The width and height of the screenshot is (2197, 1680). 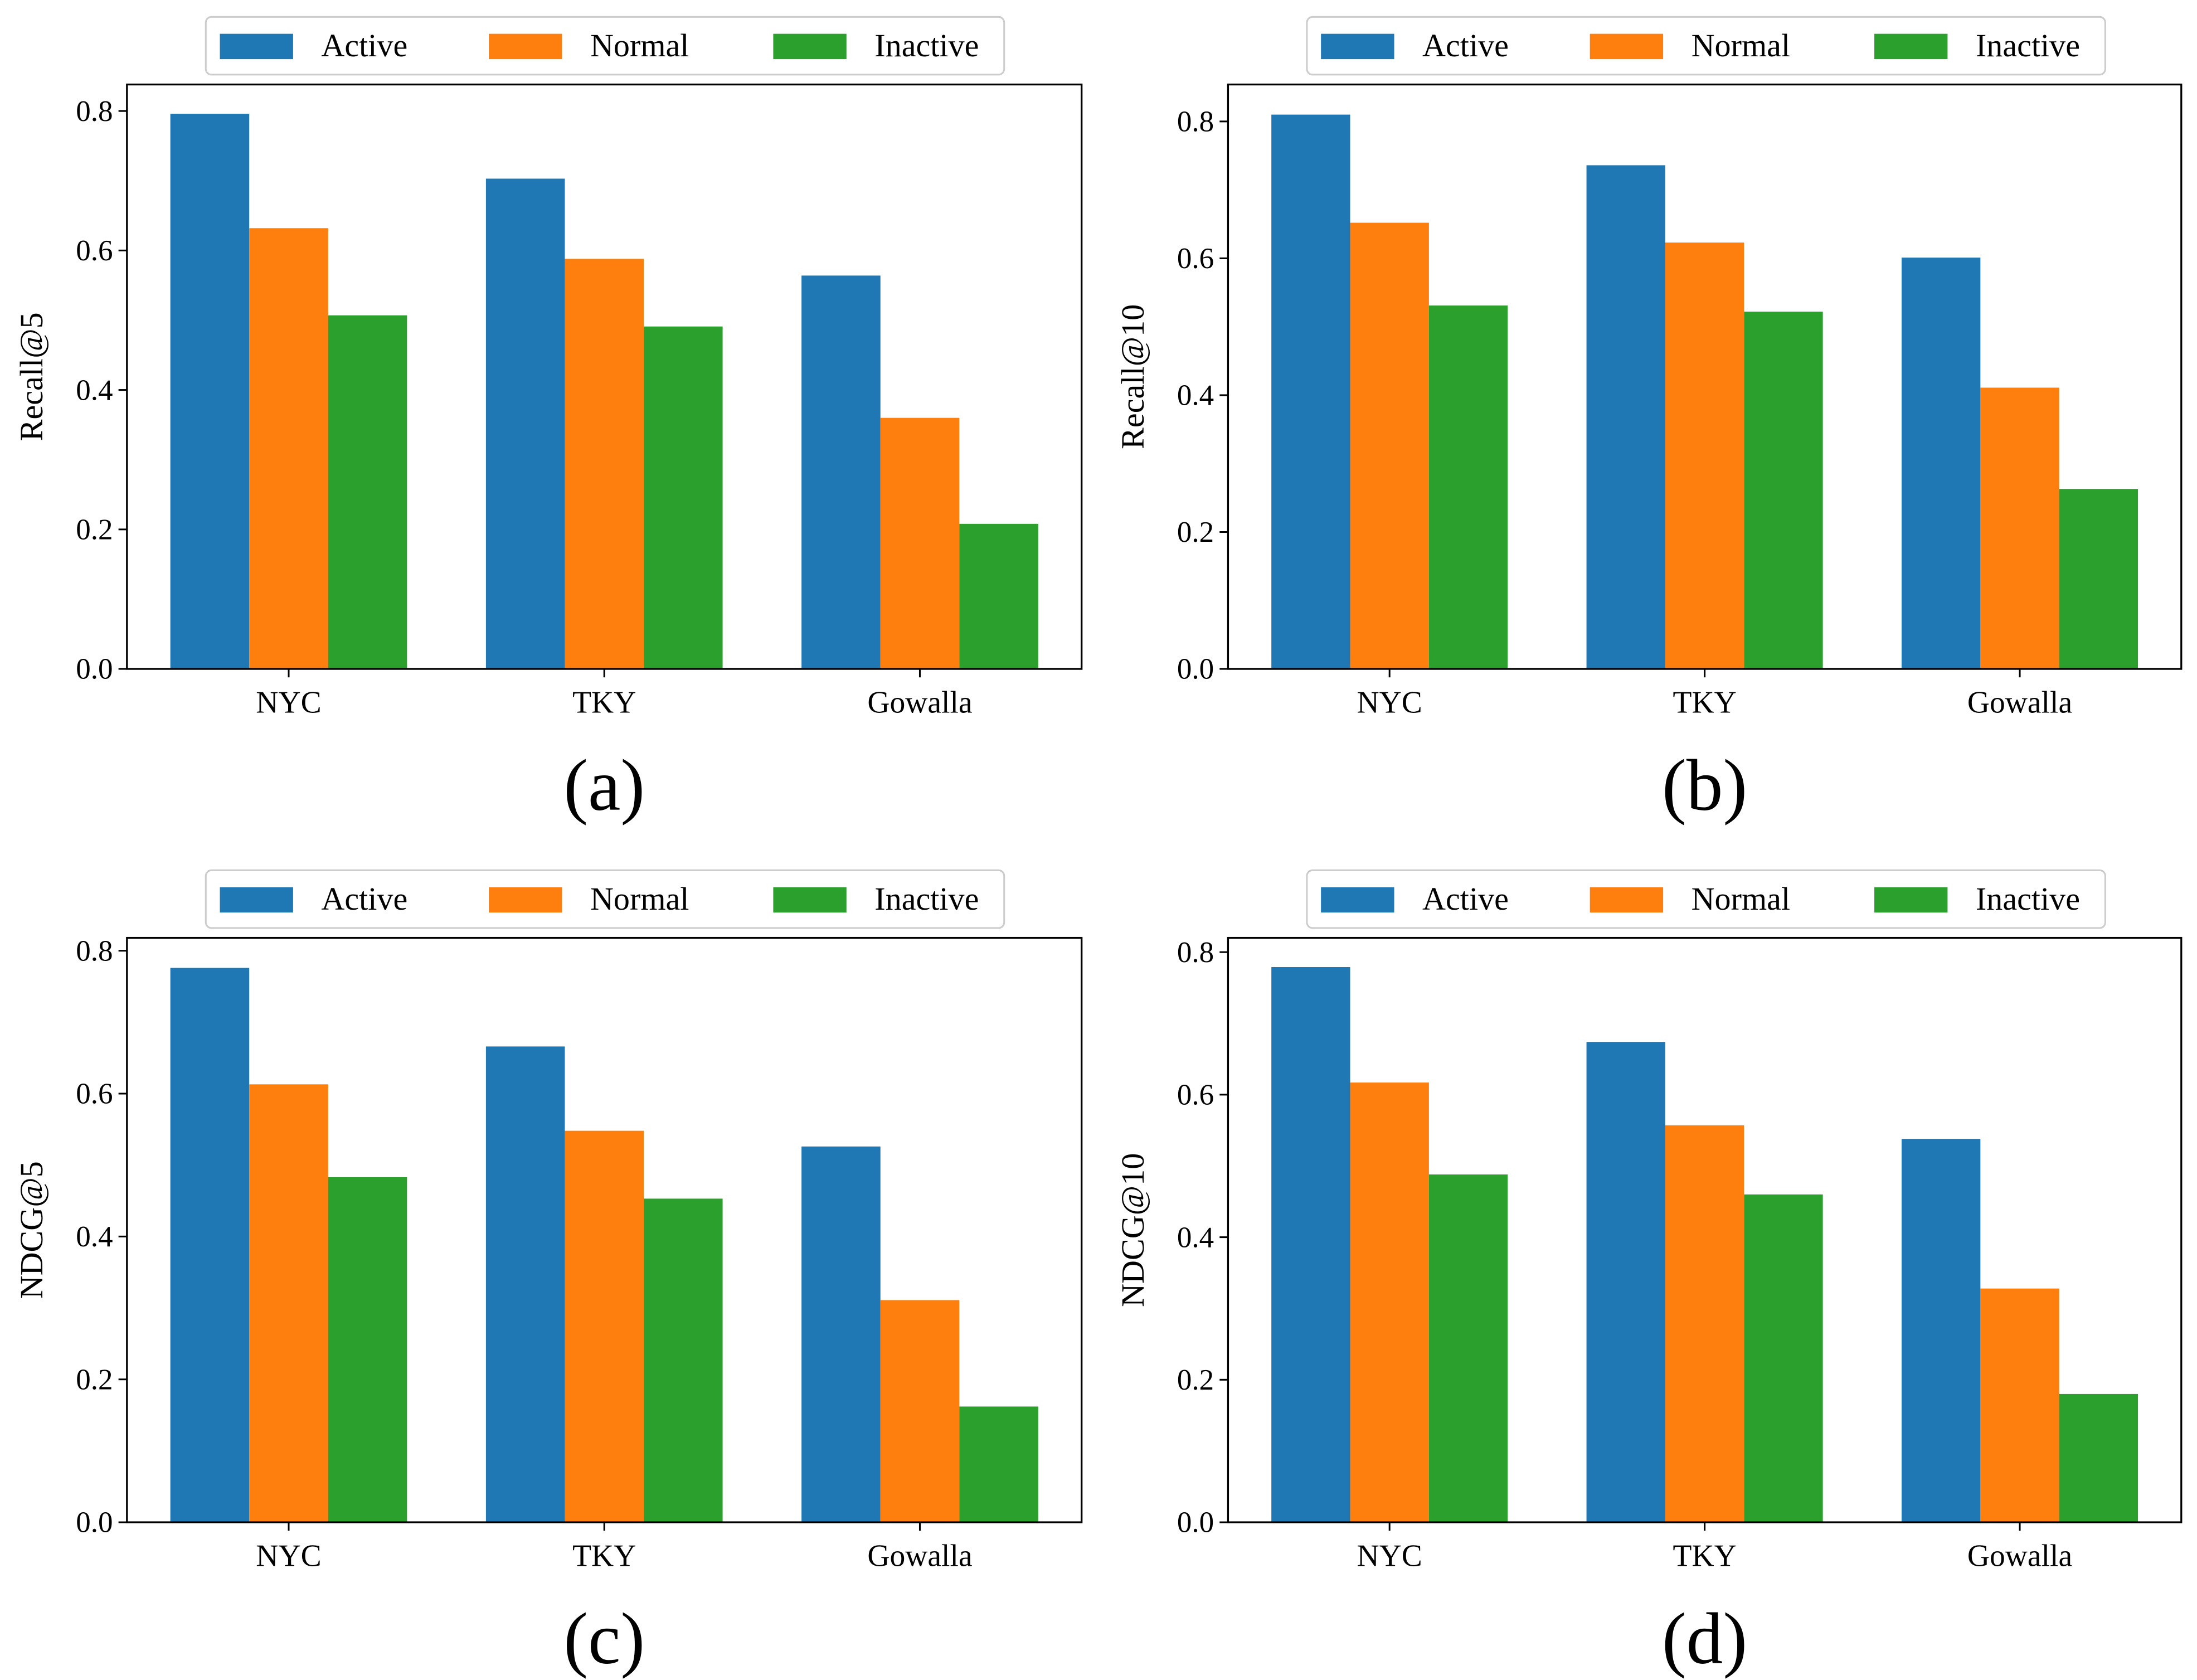 I want to click on panel-label: (b), so click(x=1705, y=785).